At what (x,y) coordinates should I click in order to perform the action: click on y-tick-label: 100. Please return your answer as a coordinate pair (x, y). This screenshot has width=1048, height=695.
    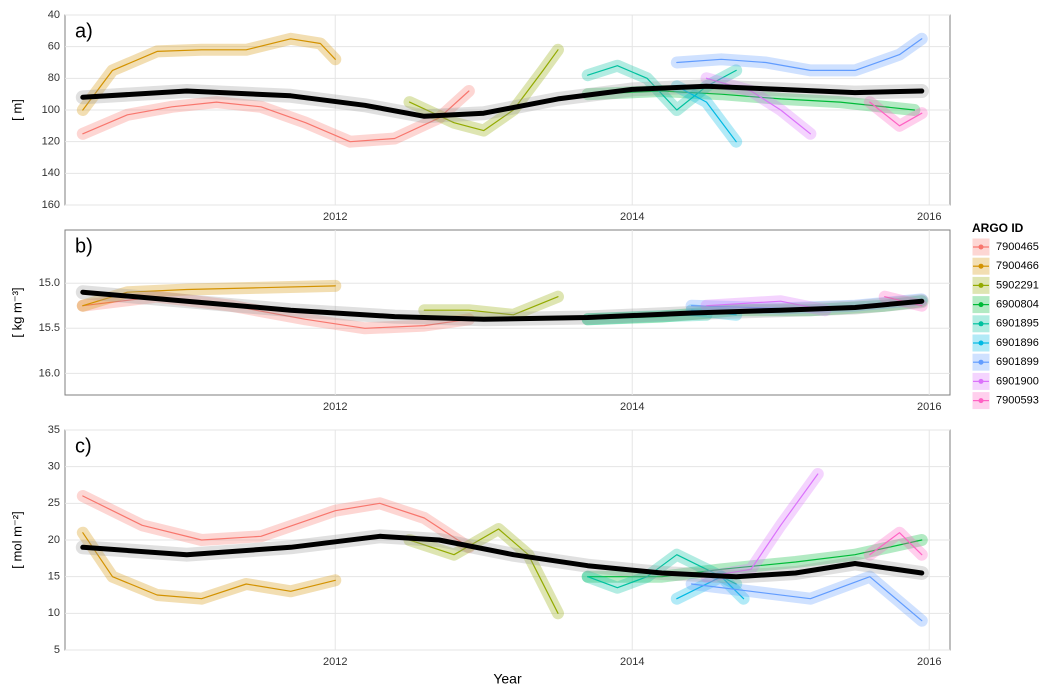
    Looking at the image, I should click on (51, 110).